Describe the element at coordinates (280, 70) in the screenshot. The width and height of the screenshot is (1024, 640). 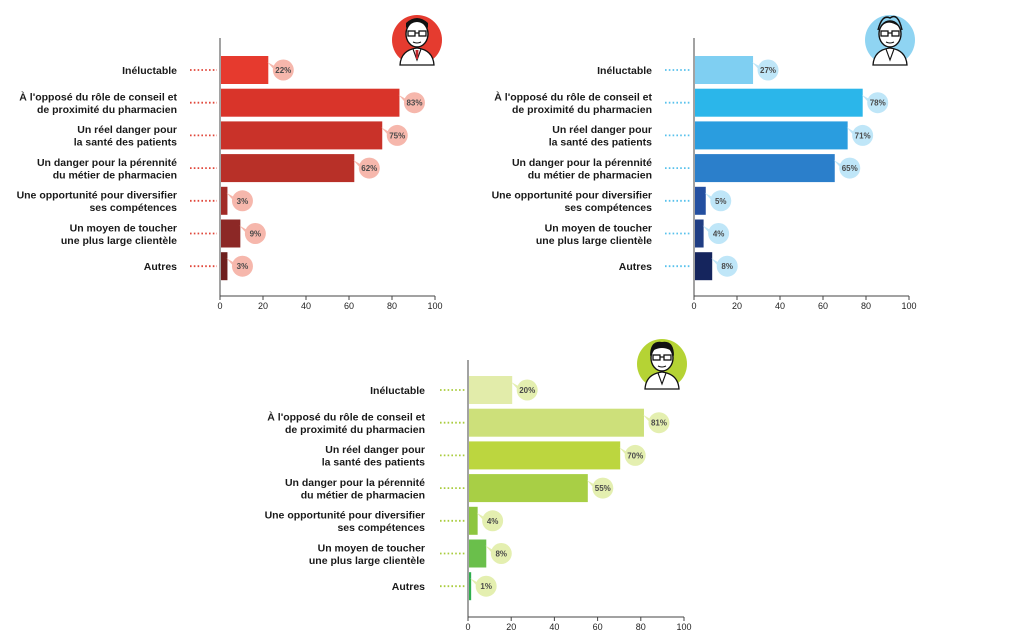
I see `value-bubble: 22%` at that location.